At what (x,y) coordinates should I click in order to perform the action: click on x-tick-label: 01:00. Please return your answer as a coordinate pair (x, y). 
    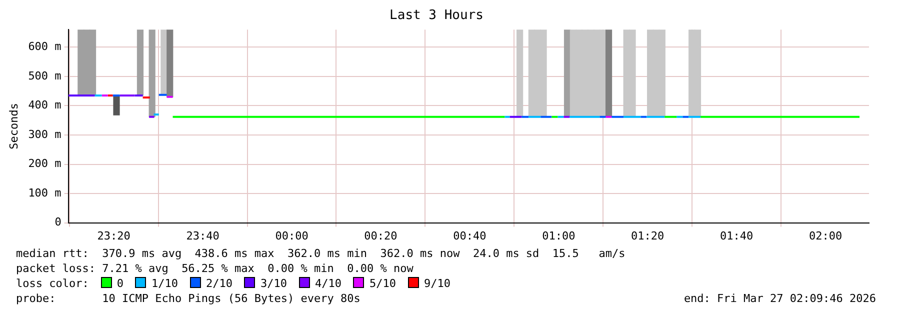
    Looking at the image, I should click on (559, 235).